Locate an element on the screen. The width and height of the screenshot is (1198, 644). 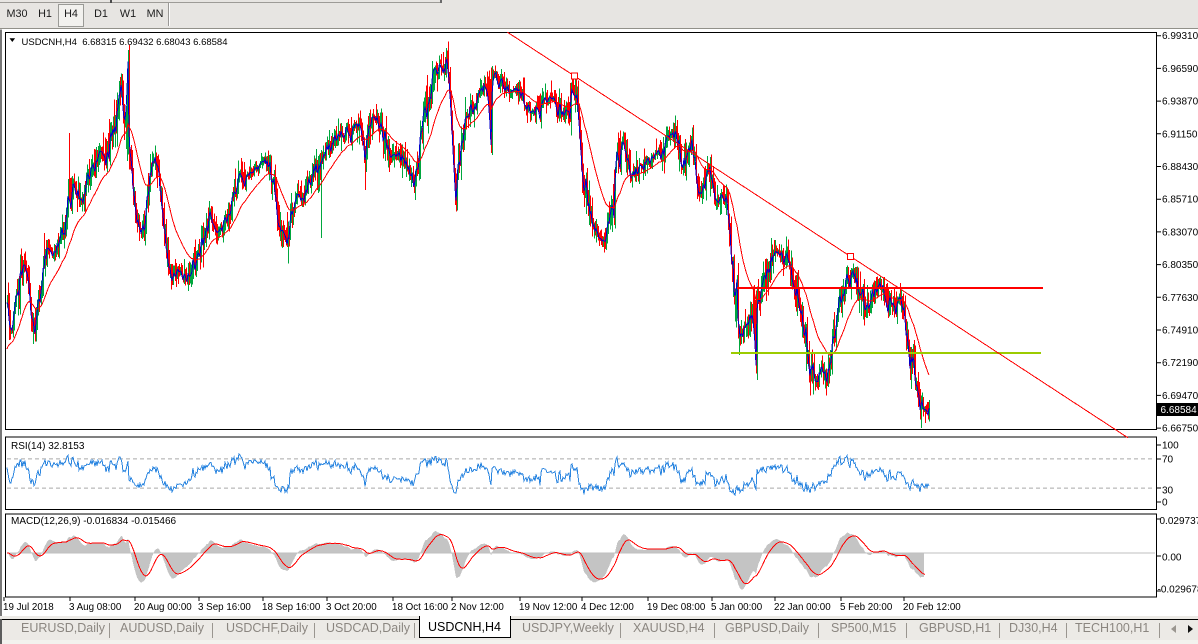
svg-text: 6.68584 is located at coordinates (1179, 410).